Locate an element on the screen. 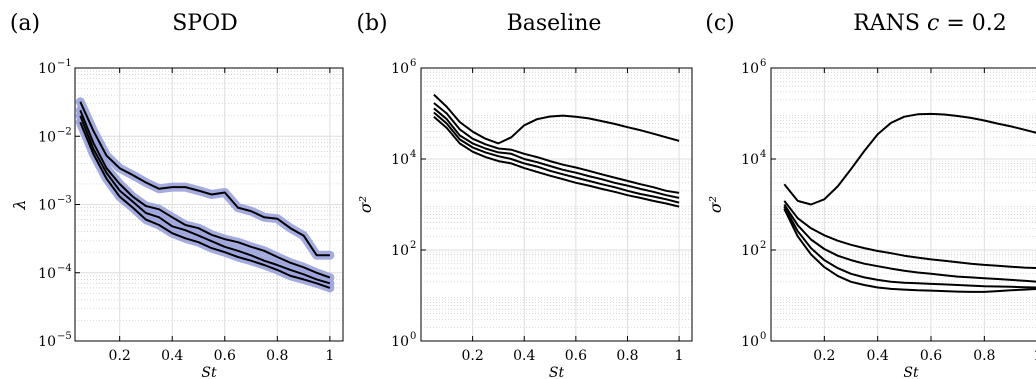 The image size is (1036, 379). chart-title: SPOD is located at coordinates (205, 23).